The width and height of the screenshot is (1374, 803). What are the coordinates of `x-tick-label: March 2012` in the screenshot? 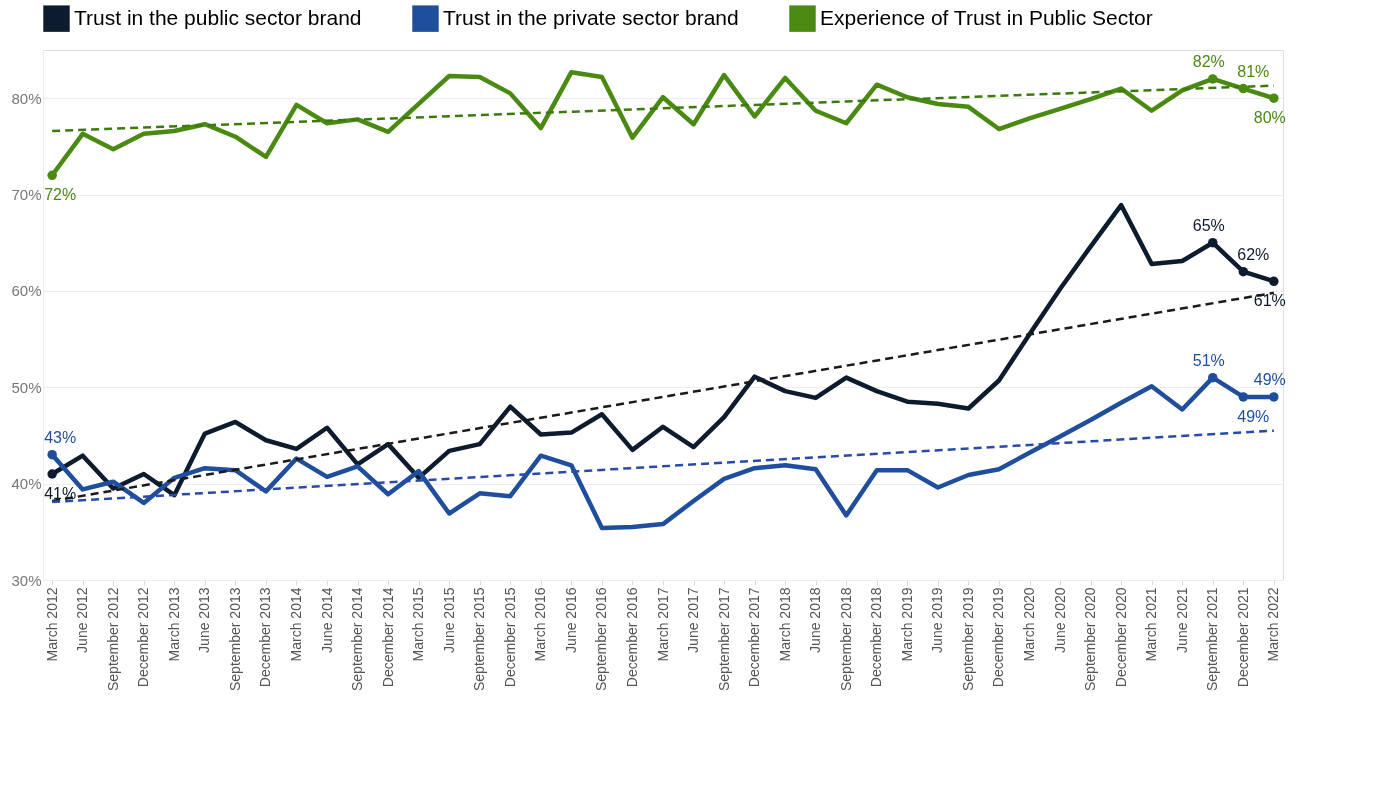 It's located at (51, 624).